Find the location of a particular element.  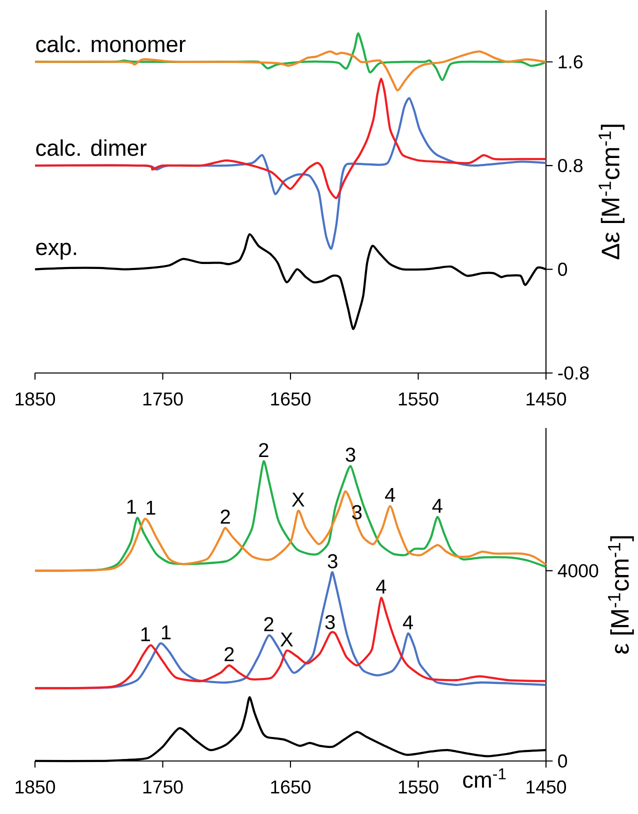

annotation: calc. dimer is located at coordinates (91, 147).